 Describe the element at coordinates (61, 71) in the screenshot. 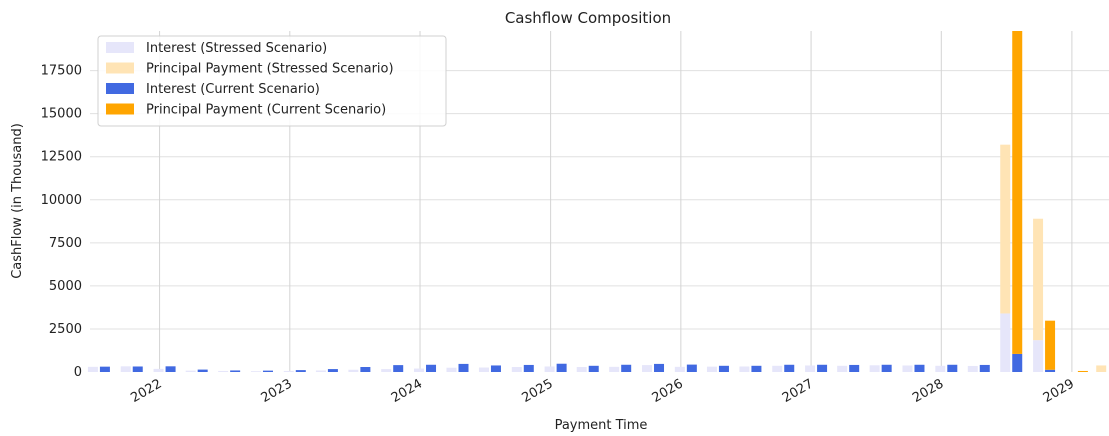

I see `y-tick-label: 17500` at that location.